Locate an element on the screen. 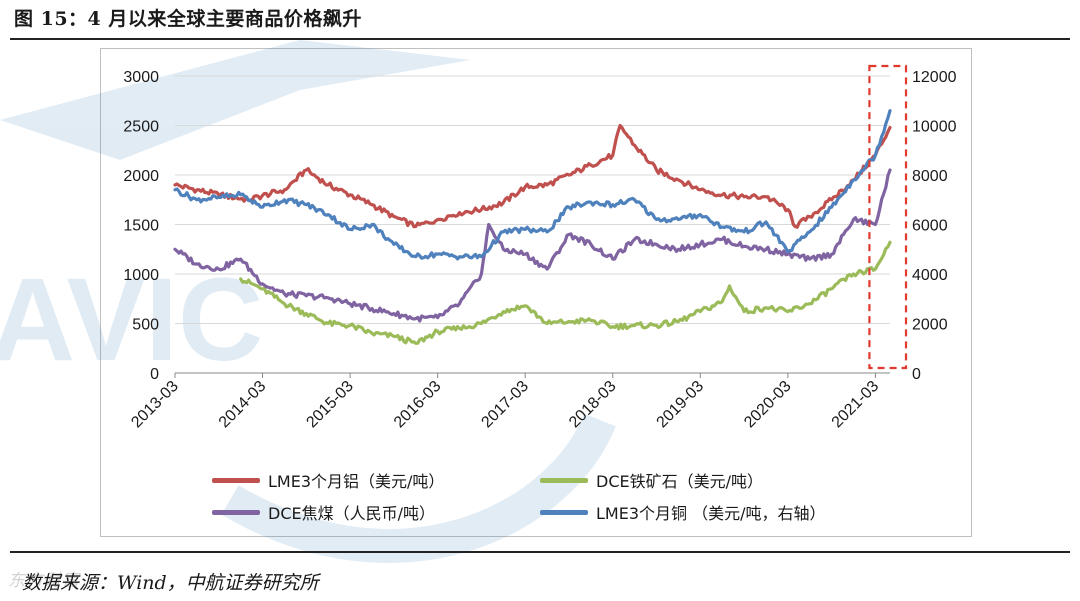 The width and height of the screenshot is (1080, 601). series-line-iron_ore is located at coordinates (565, 292).